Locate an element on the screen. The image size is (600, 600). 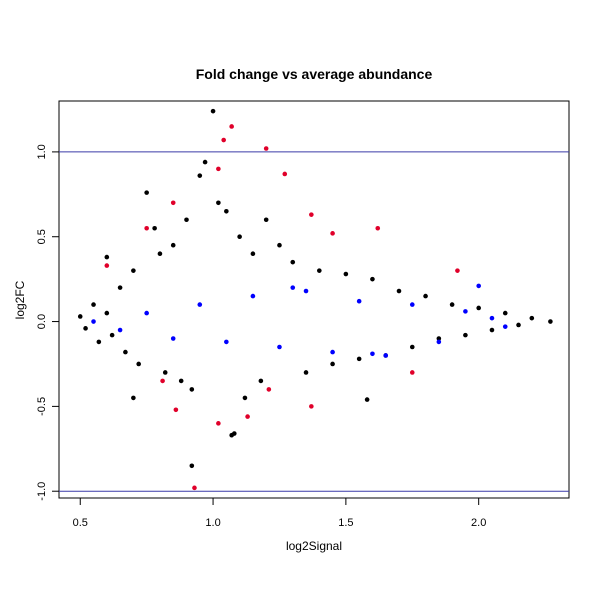
y-tick-label: -1.0 is located at coordinates (42, 491).